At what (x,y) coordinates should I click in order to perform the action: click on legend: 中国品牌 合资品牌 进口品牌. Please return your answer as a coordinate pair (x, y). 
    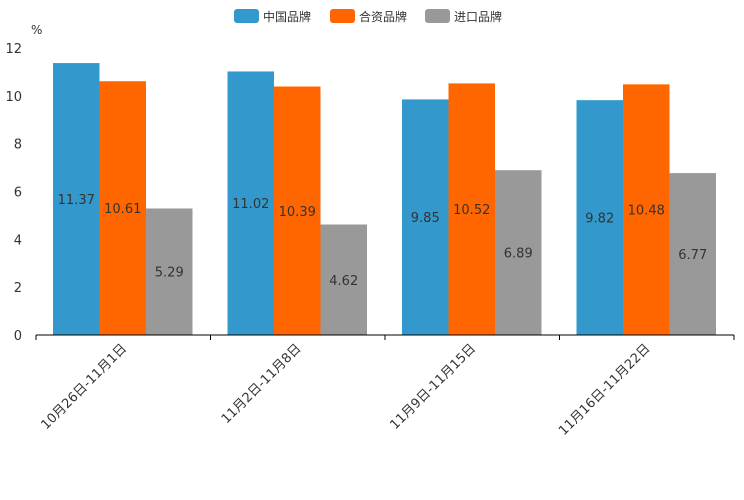
    Looking at the image, I should click on (368, 16).